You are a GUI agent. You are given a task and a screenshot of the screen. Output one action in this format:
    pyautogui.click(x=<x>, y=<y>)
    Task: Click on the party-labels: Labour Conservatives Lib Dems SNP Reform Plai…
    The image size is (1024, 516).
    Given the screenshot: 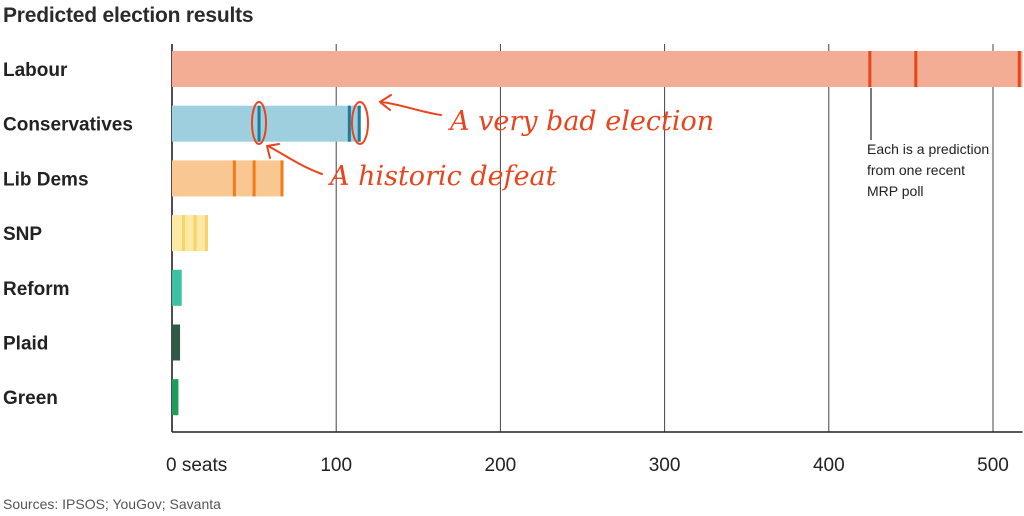 What is the action you would take?
    pyautogui.click(x=68, y=234)
    